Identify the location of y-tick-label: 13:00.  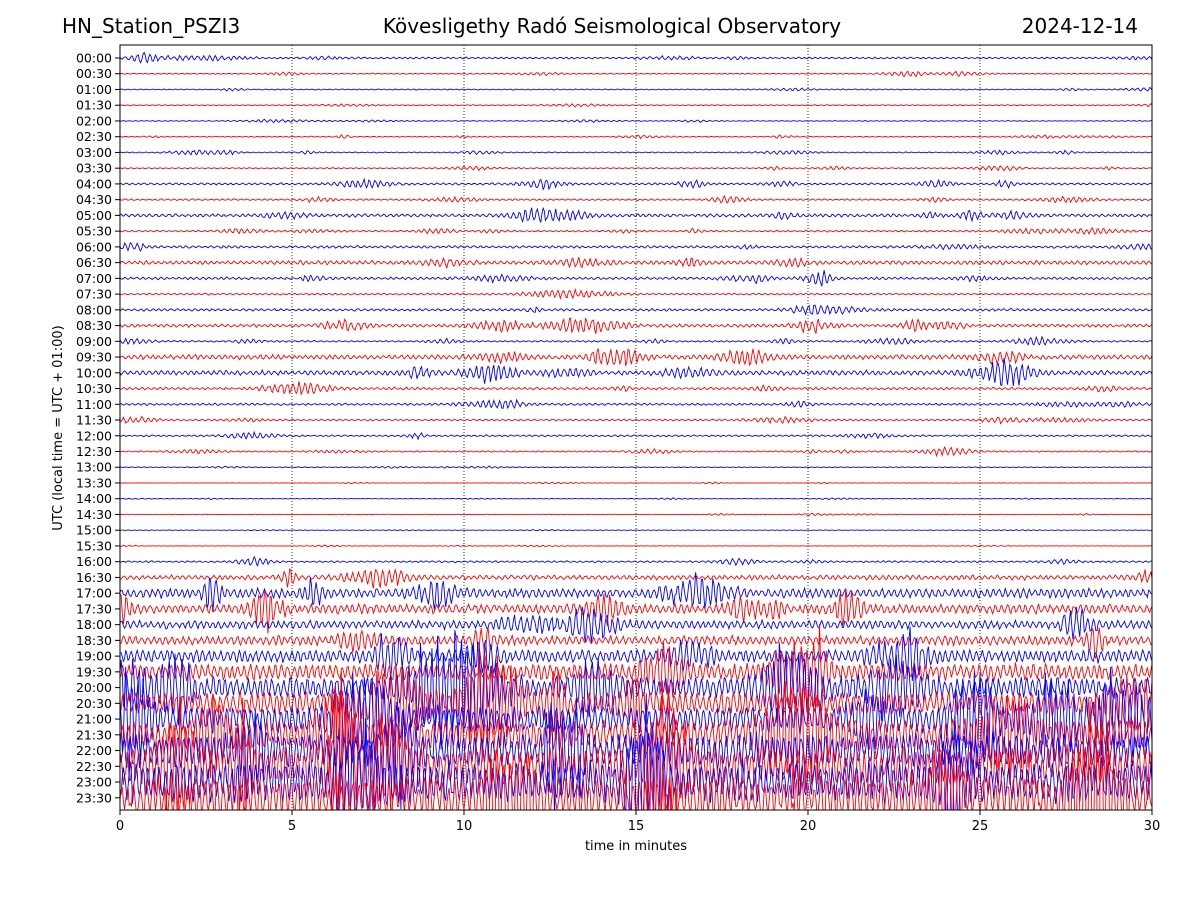
(94, 467).